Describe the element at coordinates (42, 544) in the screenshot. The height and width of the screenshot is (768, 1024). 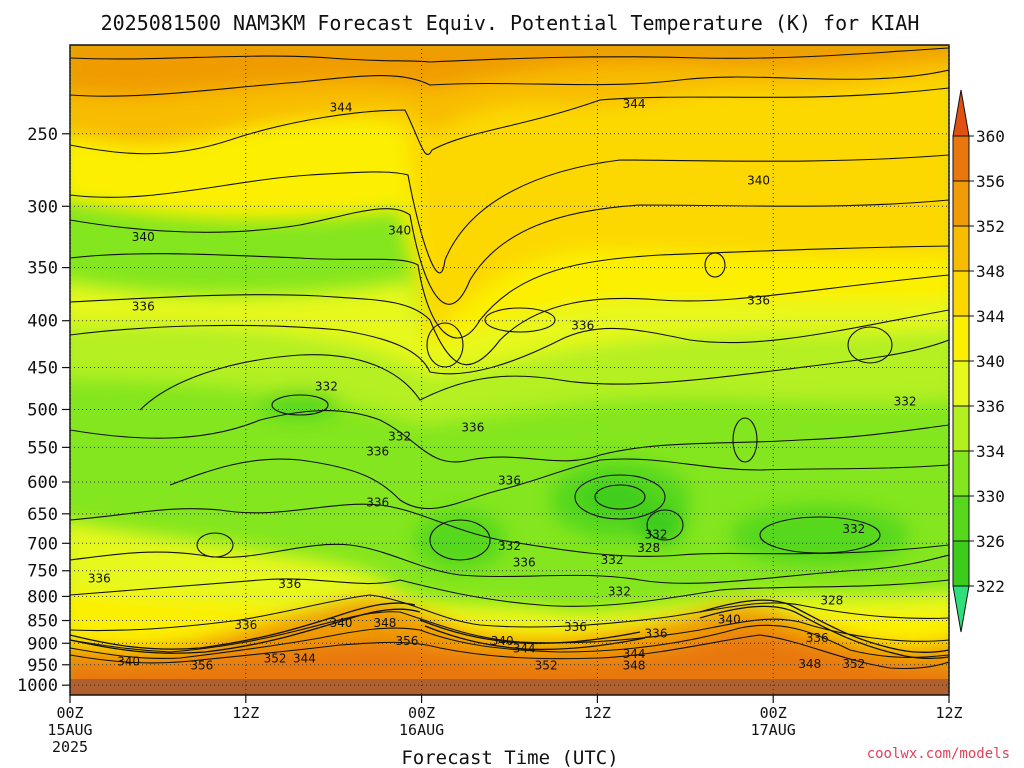
I see `y-tick-label-700: 700` at that location.